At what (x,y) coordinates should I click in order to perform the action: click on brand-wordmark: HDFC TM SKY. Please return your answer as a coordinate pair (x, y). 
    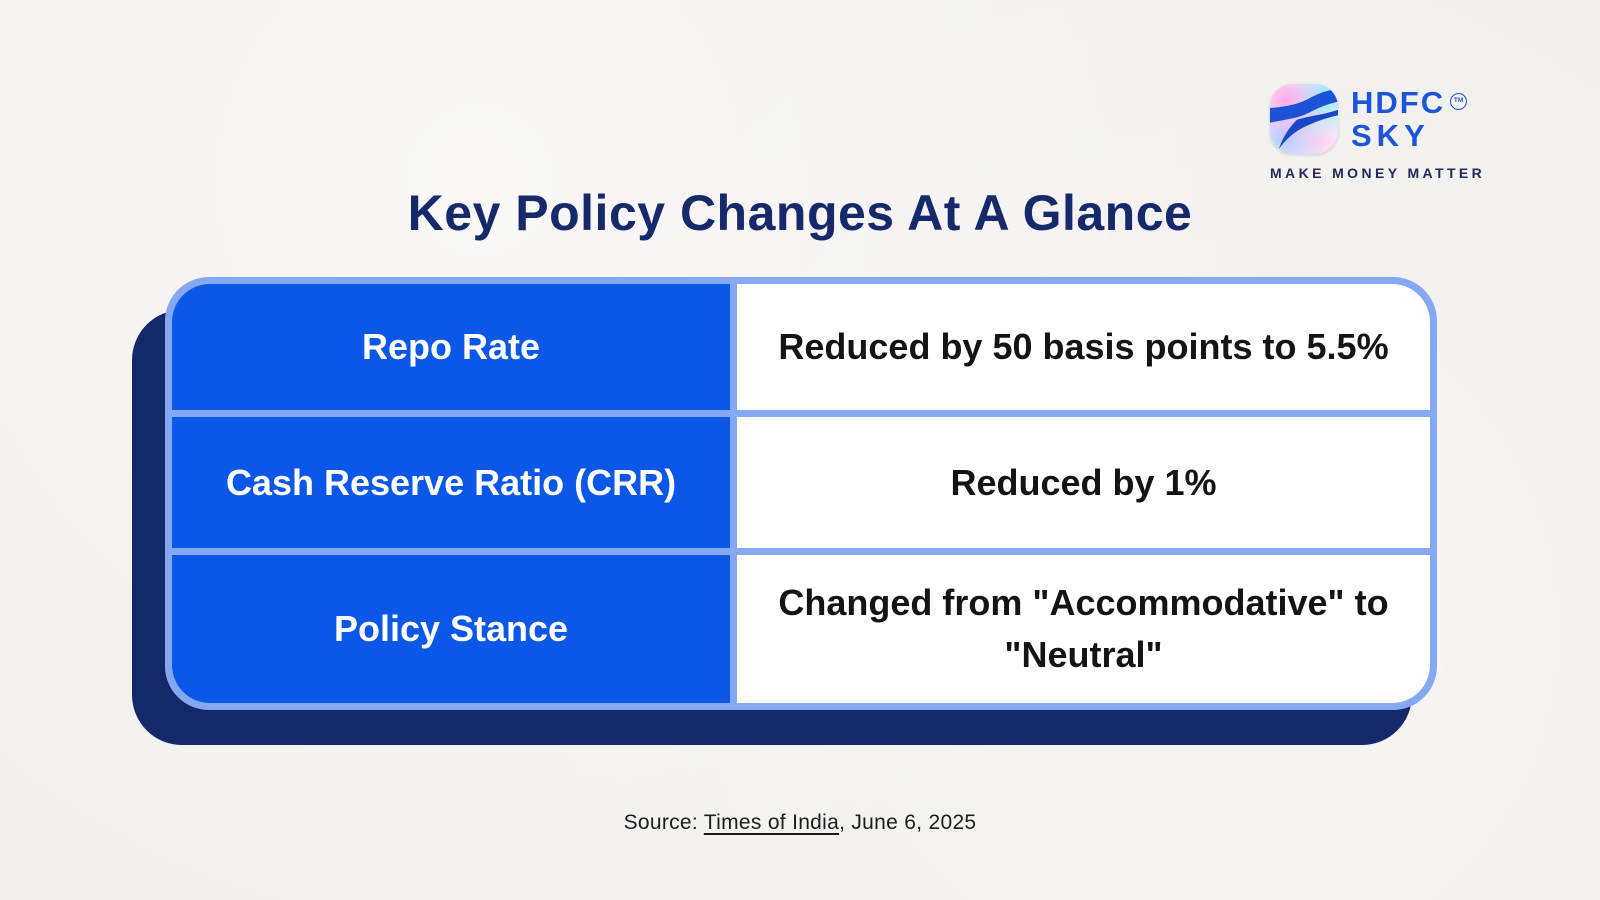
    Looking at the image, I should click on (1409, 118).